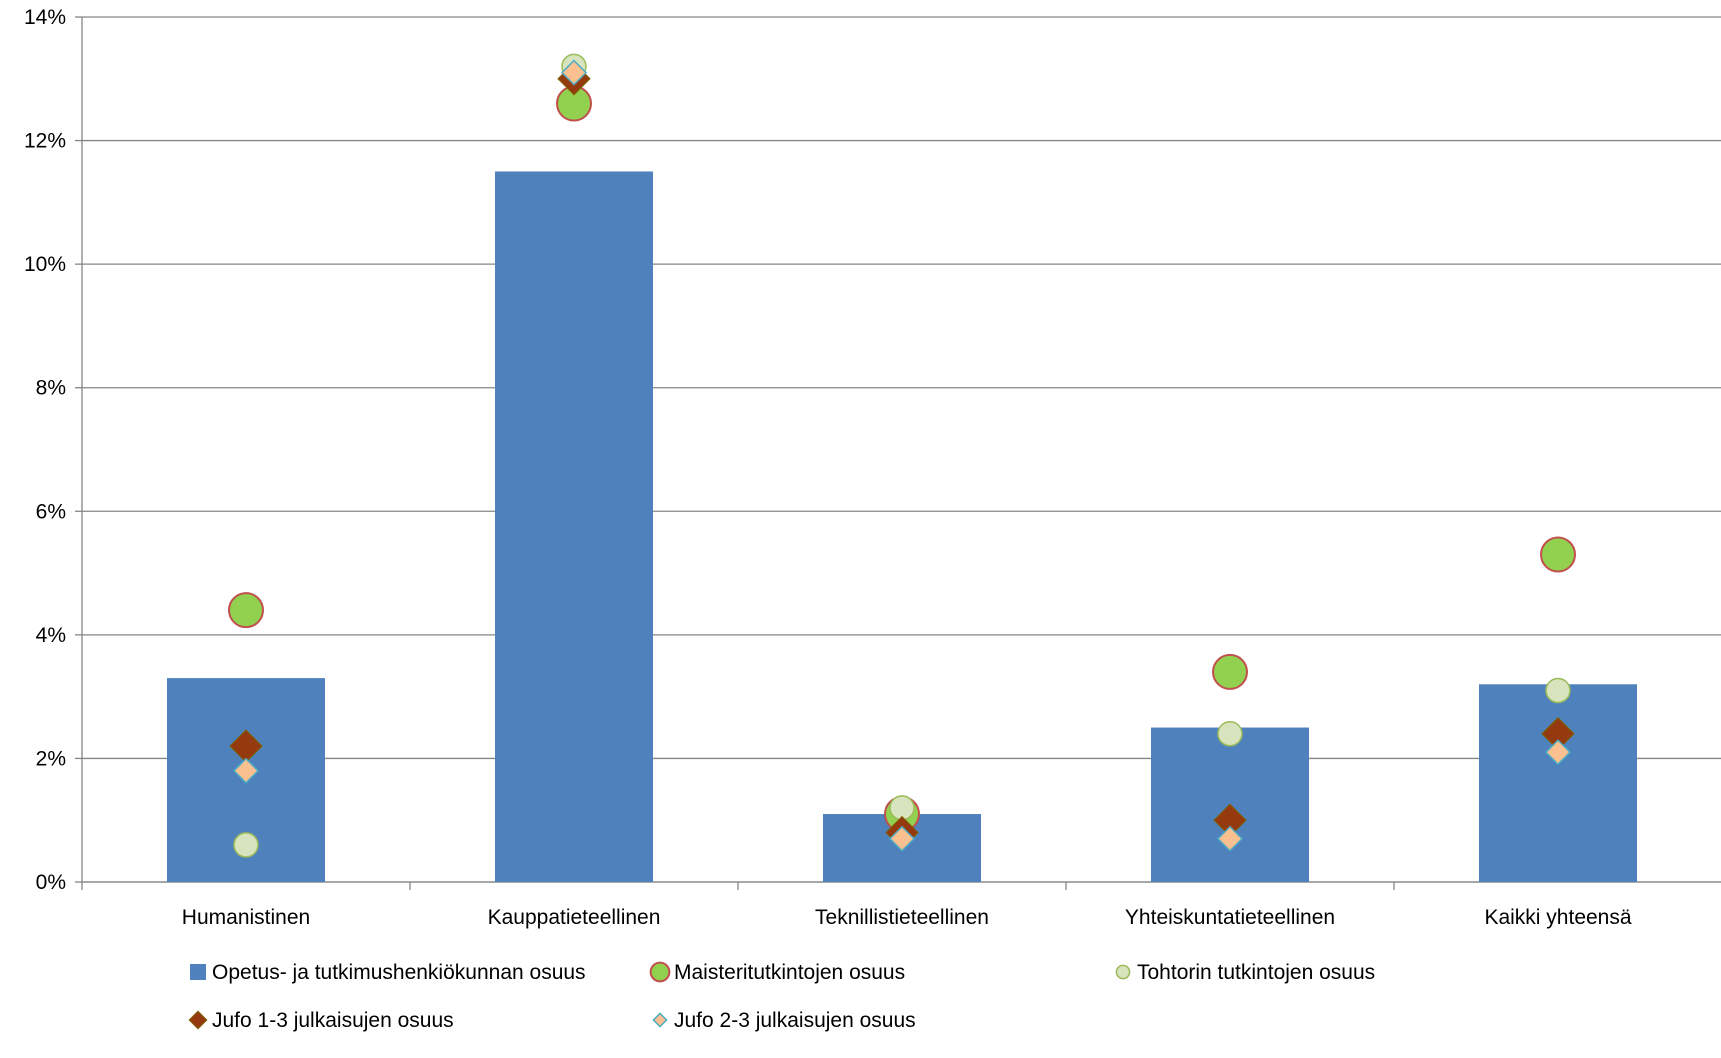 Image resolution: width=1721 pixels, height=1058 pixels. What do you see at coordinates (1558, 554) in the screenshot?
I see `point-maisteritutkintojen-osuus-kaikki-yhteens` at bounding box center [1558, 554].